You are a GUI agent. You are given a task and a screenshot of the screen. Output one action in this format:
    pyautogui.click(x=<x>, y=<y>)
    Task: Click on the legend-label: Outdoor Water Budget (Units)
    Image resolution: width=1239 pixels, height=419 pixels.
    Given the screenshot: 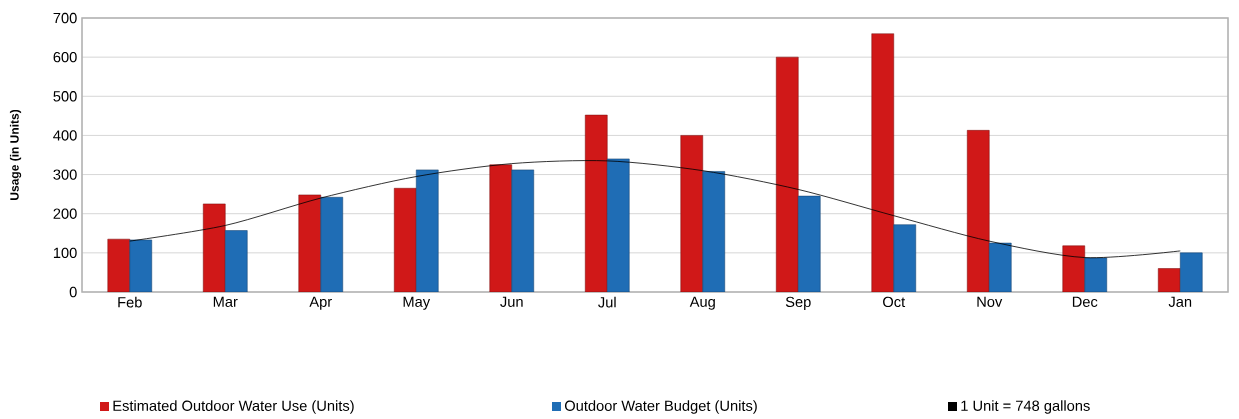 What is the action you would take?
    pyautogui.click(x=660, y=407)
    